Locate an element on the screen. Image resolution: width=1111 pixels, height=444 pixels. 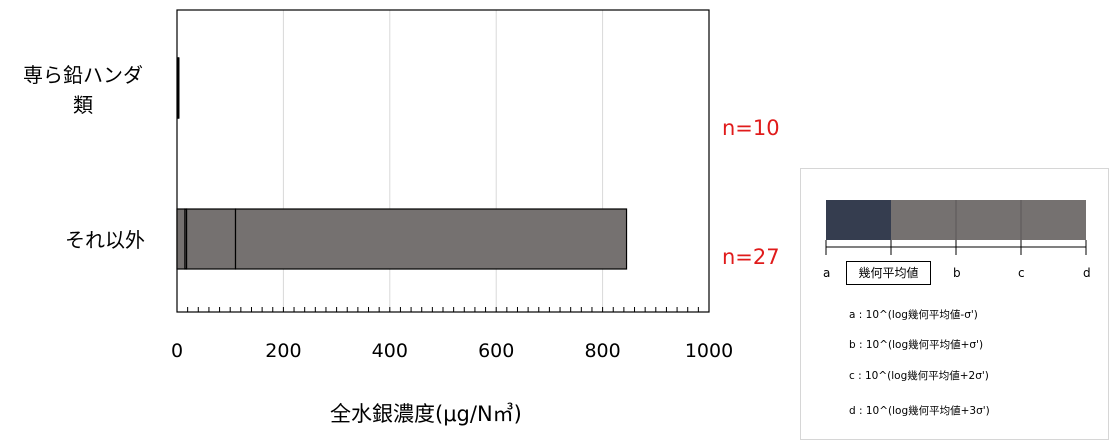
category-label-solder: 専ら鉛ハンダ 類 is located at coordinates (83, 90).